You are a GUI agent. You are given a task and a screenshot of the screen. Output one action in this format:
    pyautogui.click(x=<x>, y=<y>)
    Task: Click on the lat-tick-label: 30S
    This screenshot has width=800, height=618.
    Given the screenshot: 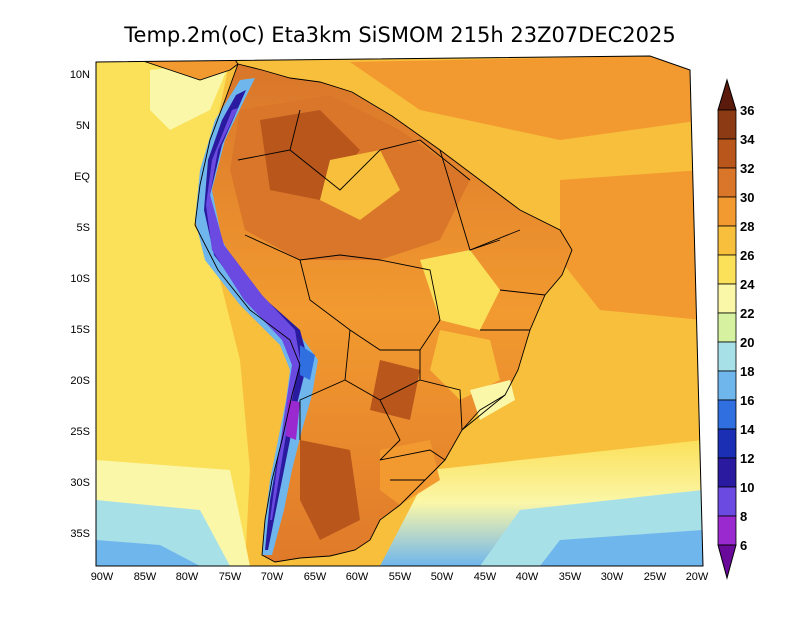 What is the action you would take?
    pyautogui.click(x=80, y=483)
    